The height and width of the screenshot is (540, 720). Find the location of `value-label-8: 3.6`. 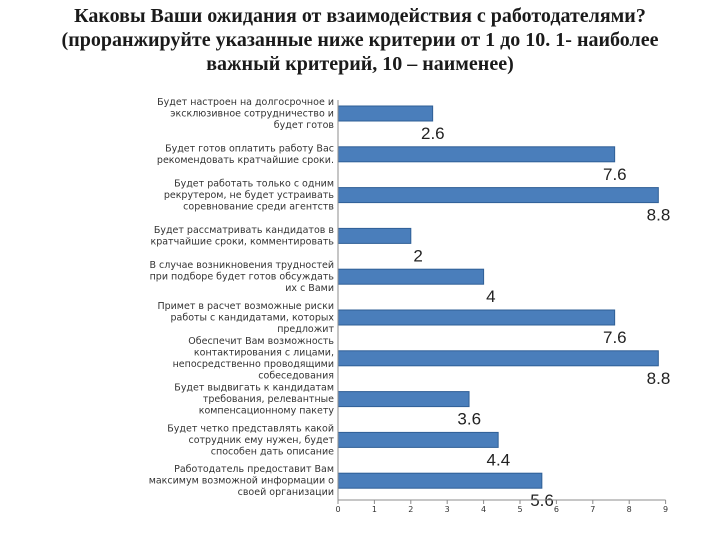

value-label-8: 3.6 is located at coordinates (469, 419).